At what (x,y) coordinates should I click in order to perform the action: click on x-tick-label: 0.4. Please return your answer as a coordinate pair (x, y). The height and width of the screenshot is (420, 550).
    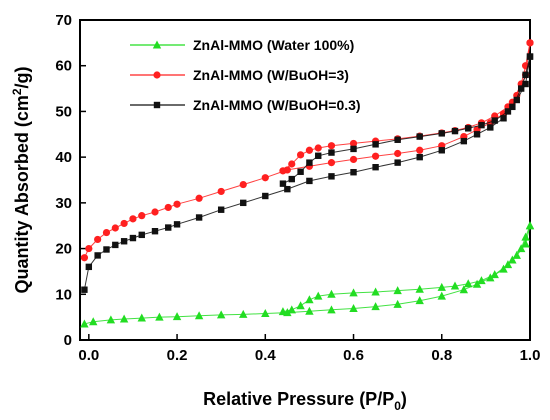
    Looking at the image, I should click on (266, 355).